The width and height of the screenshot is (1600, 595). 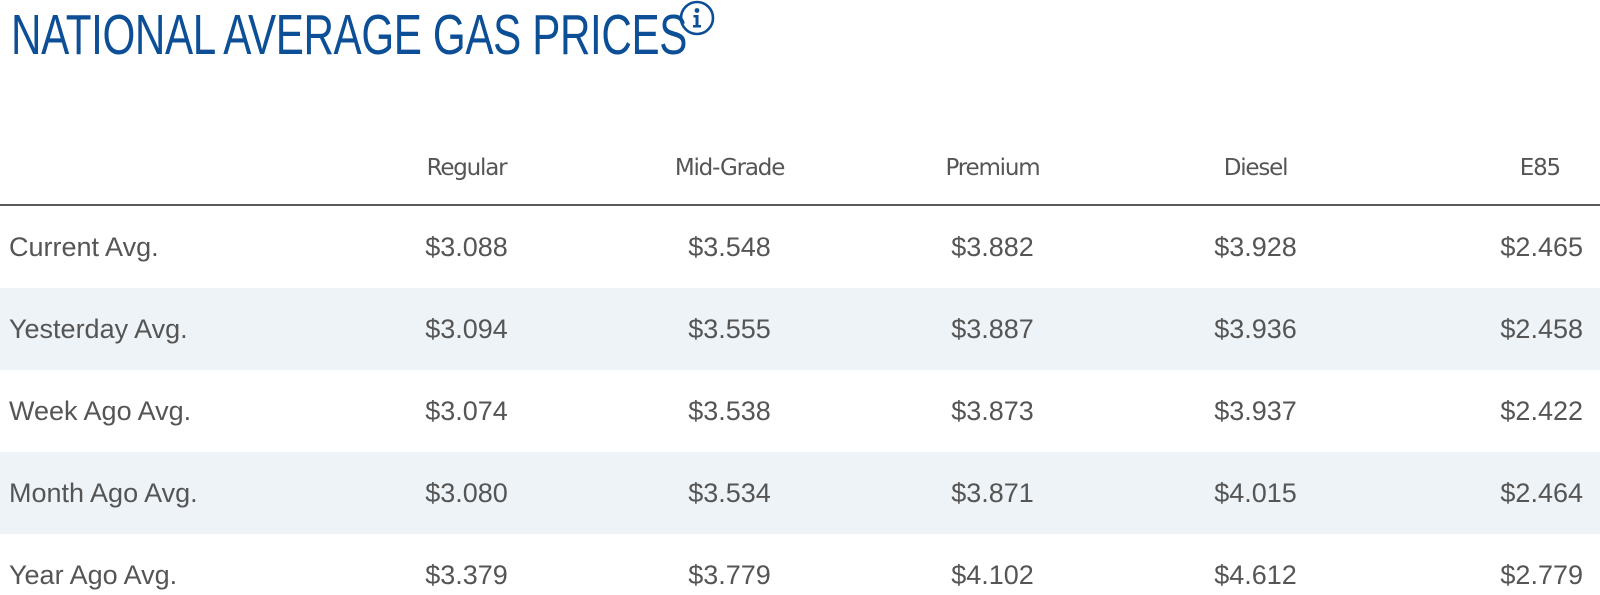 What do you see at coordinates (992, 165) in the screenshot?
I see `column-header-premium: Premium` at bounding box center [992, 165].